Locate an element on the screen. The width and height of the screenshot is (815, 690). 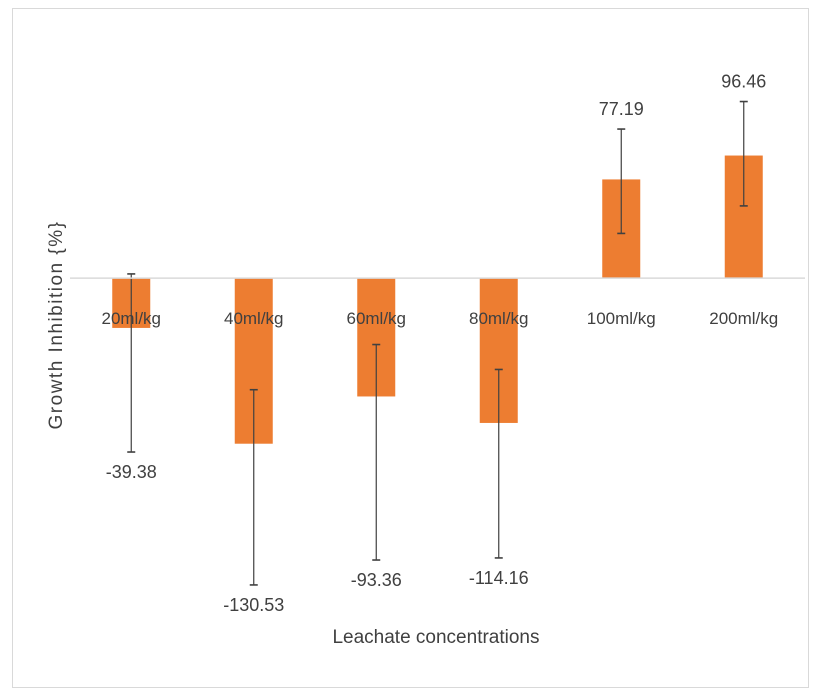
y-axis-title: Growth Inhibition {%} is located at coordinates (56, 325).